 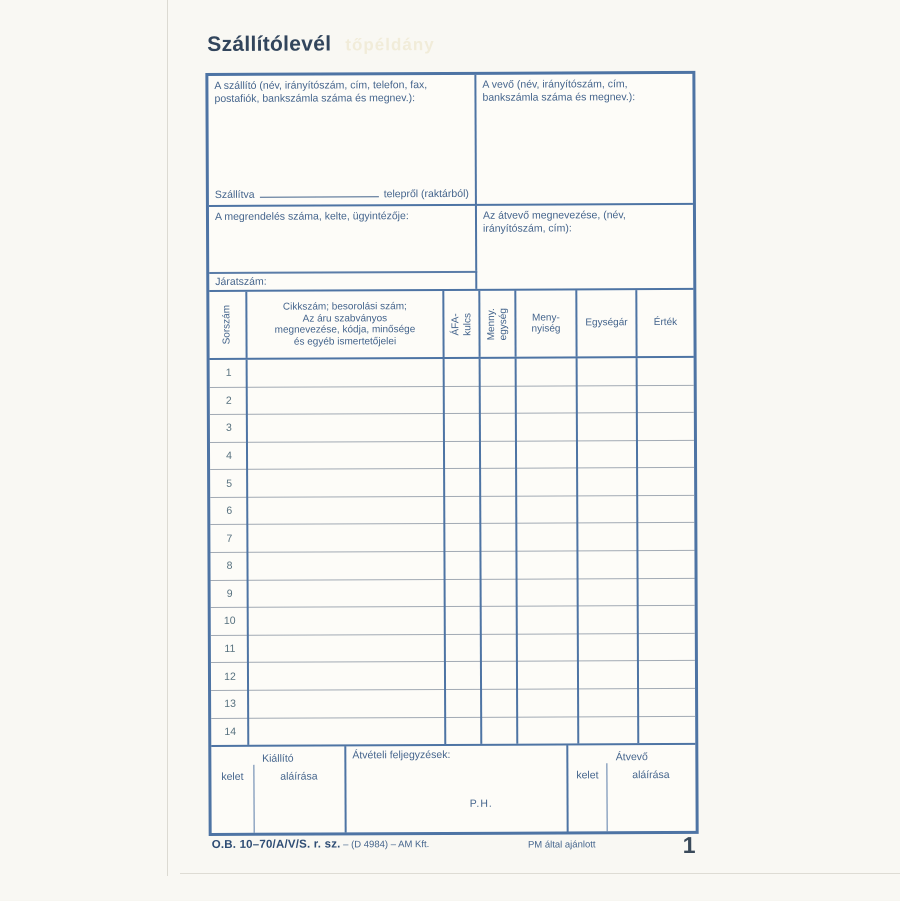 I want to click on table-row: 6, so click(x=452, y=510).